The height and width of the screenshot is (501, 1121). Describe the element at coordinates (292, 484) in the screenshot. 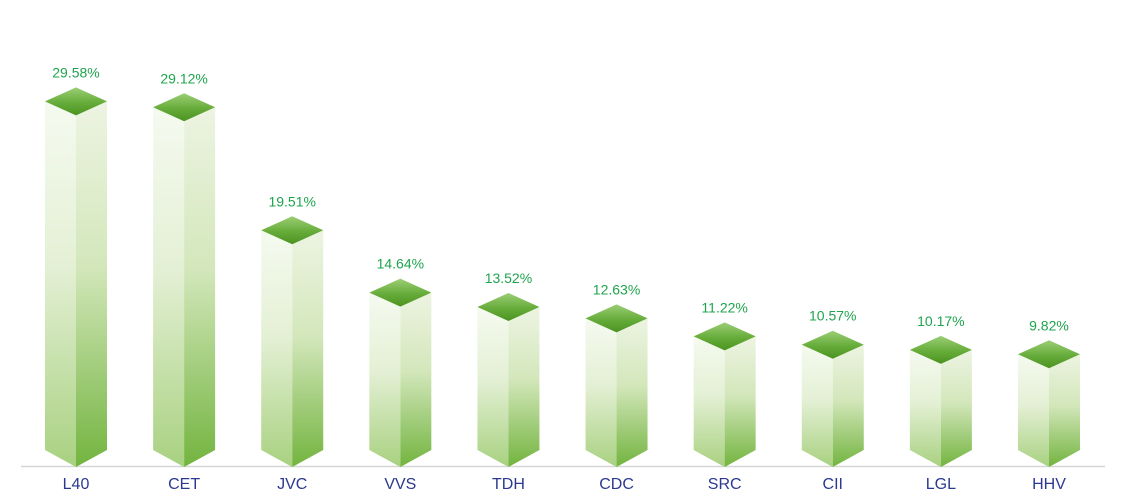

I see `category-label: JVC` at that location.